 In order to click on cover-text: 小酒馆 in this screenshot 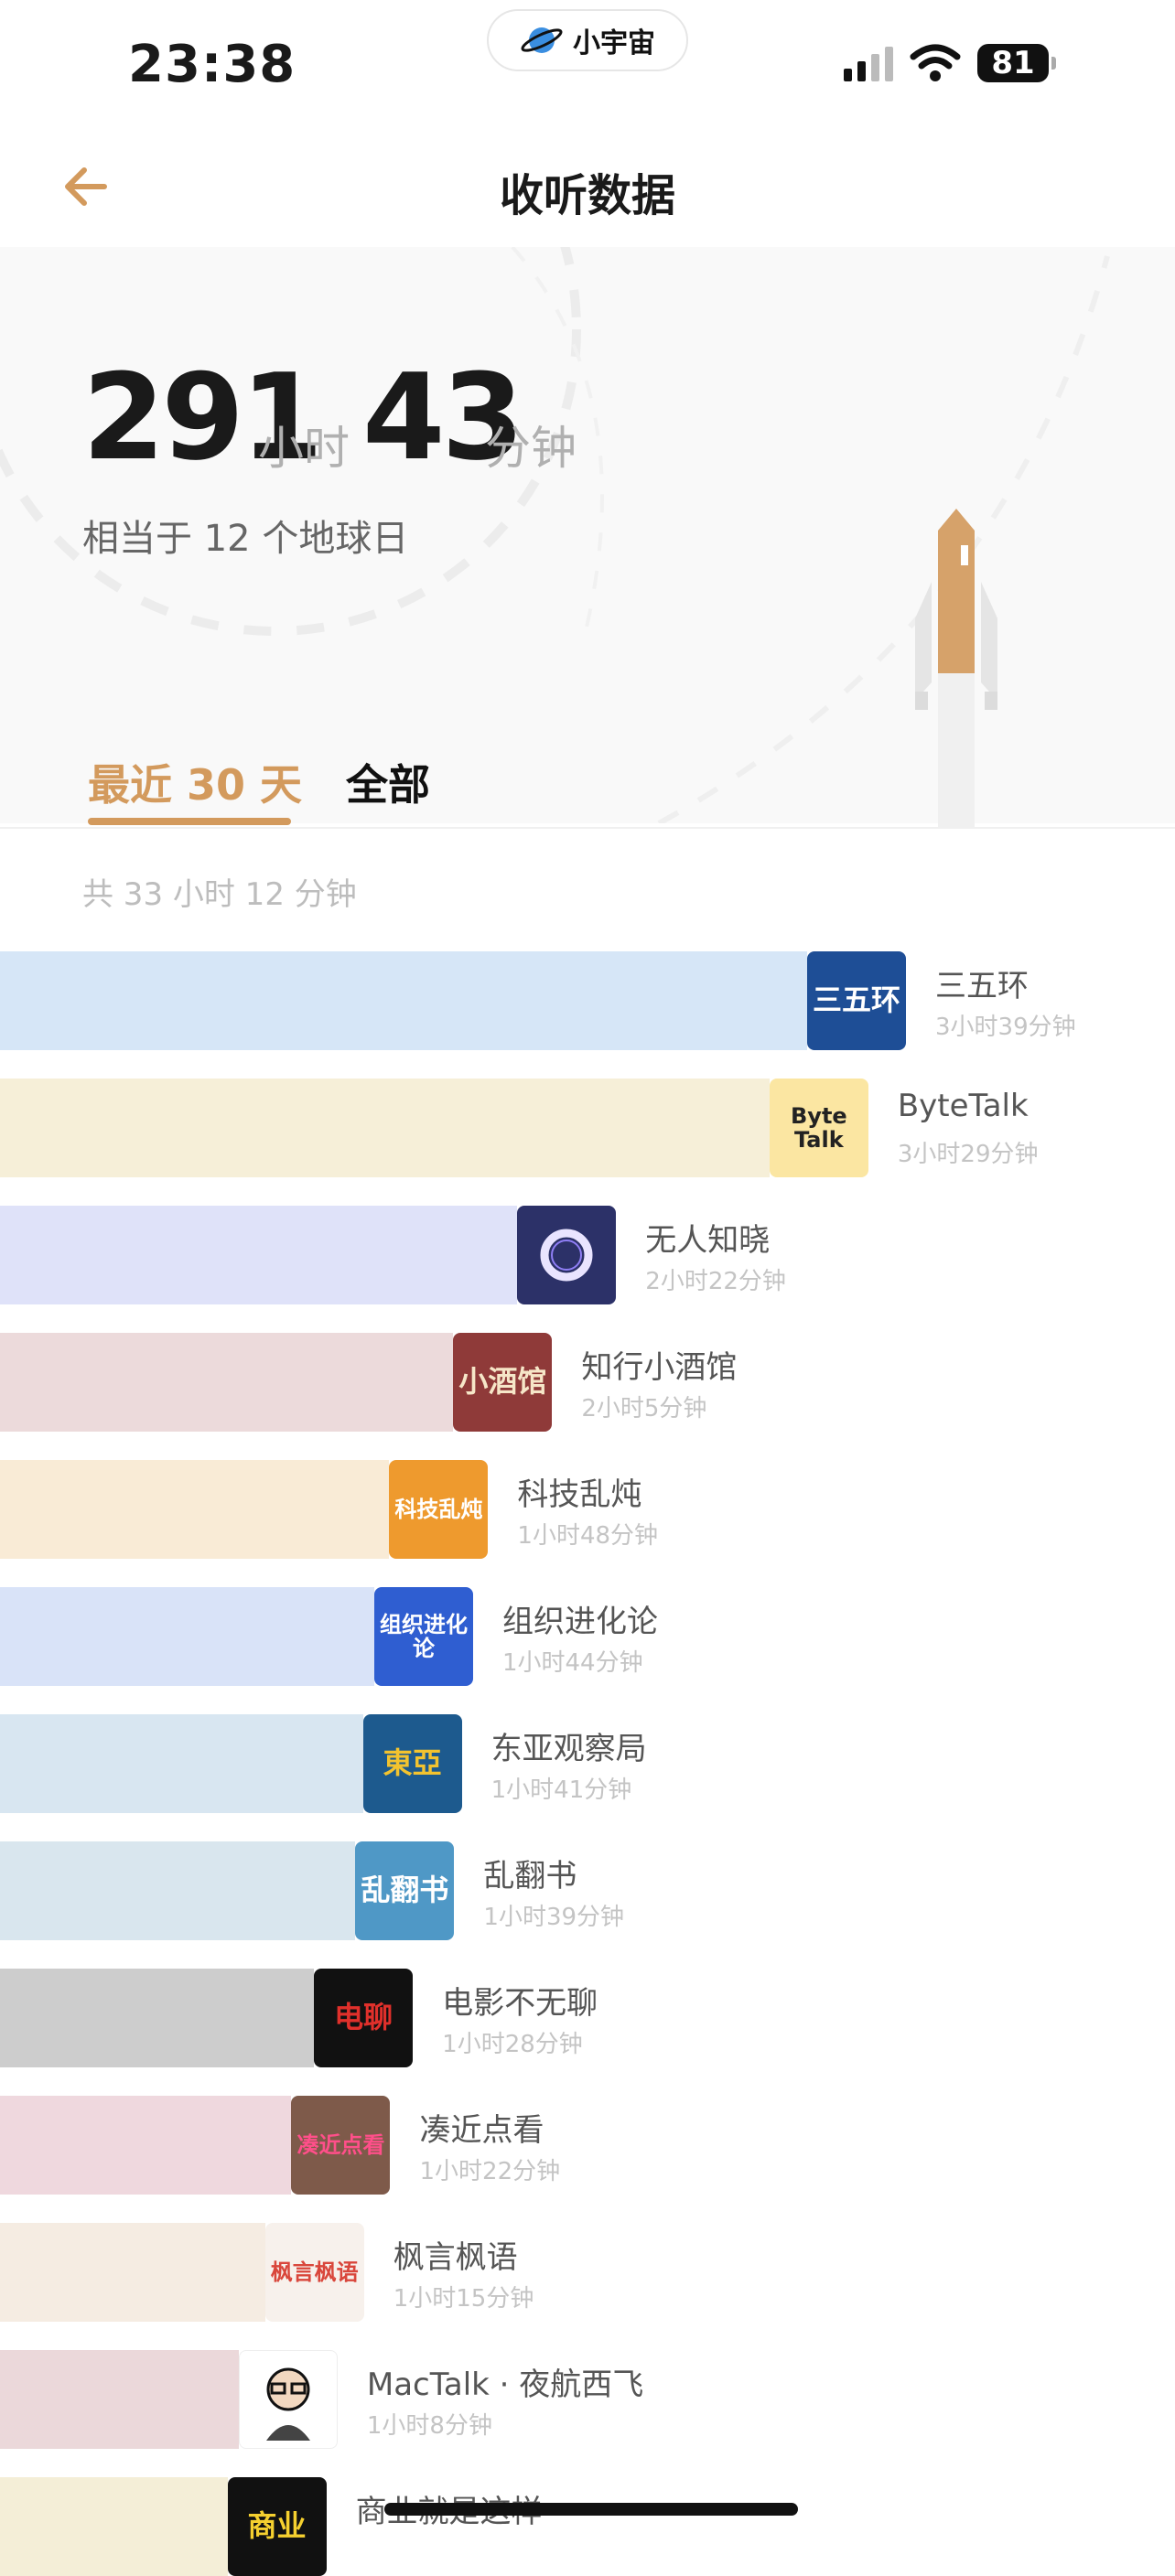, I will do `click(502, 1382)`.